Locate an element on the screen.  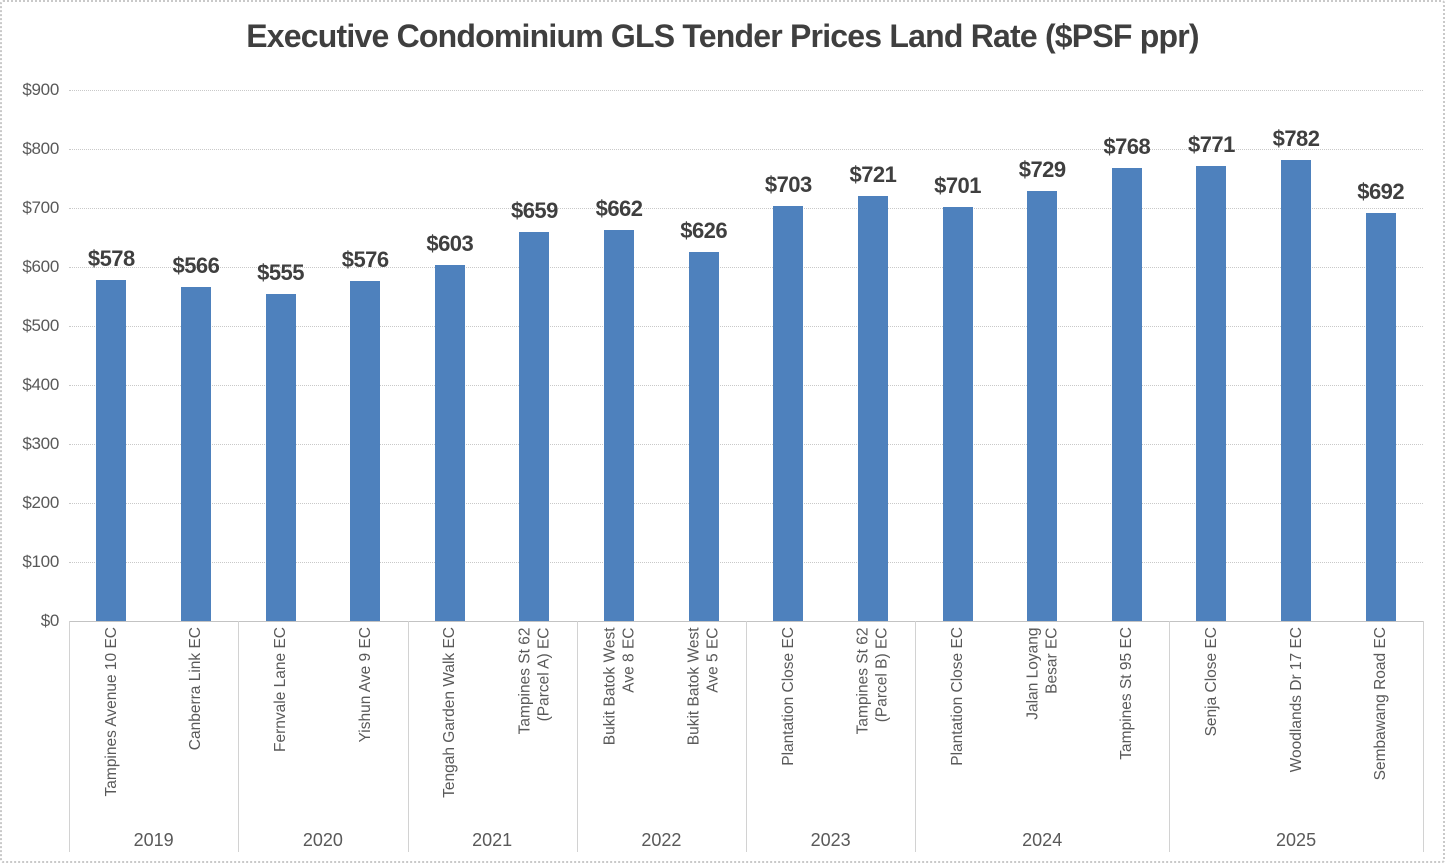
category-label: Fernvale Lane EC is located at coordinates (281, 689).